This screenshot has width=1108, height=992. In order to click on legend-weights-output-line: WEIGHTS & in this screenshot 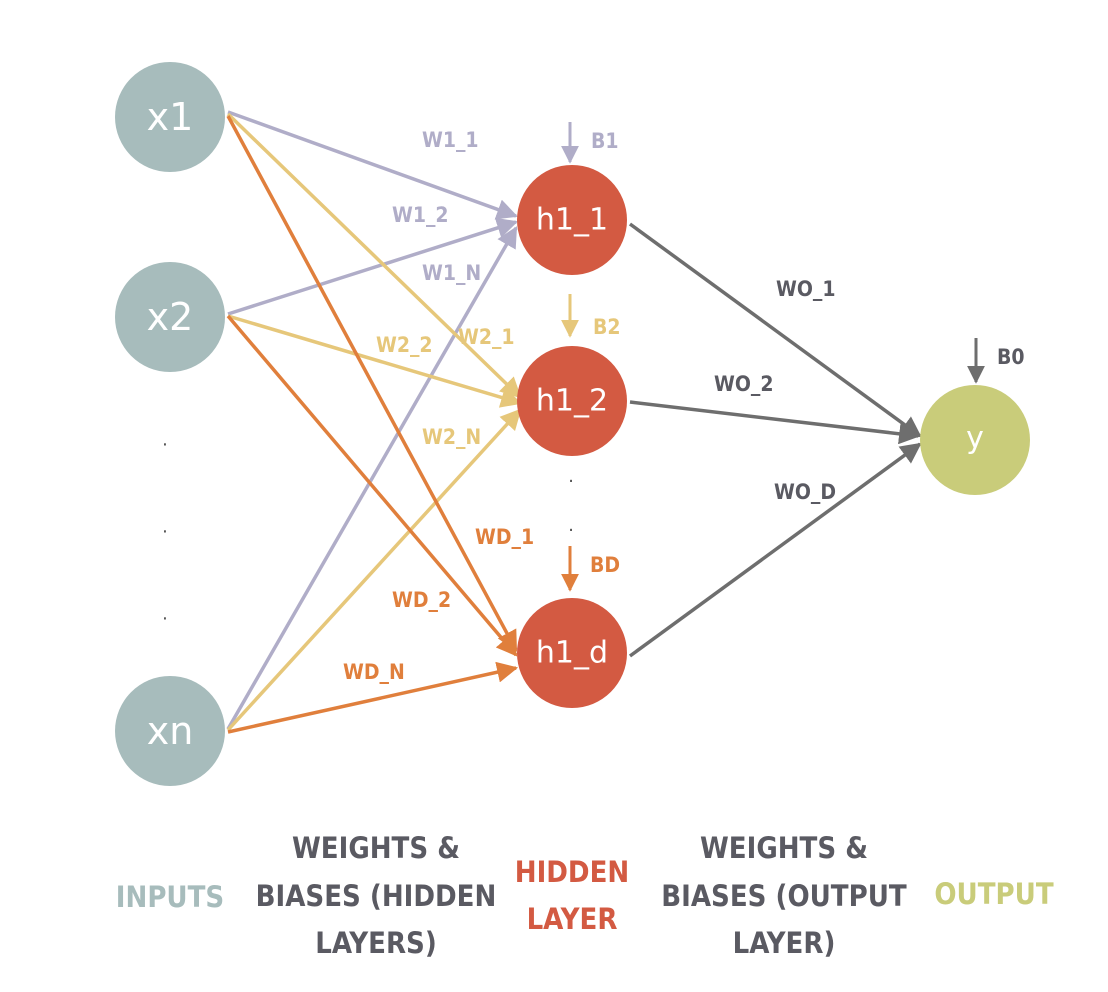, I will do `click(784, 848)`.